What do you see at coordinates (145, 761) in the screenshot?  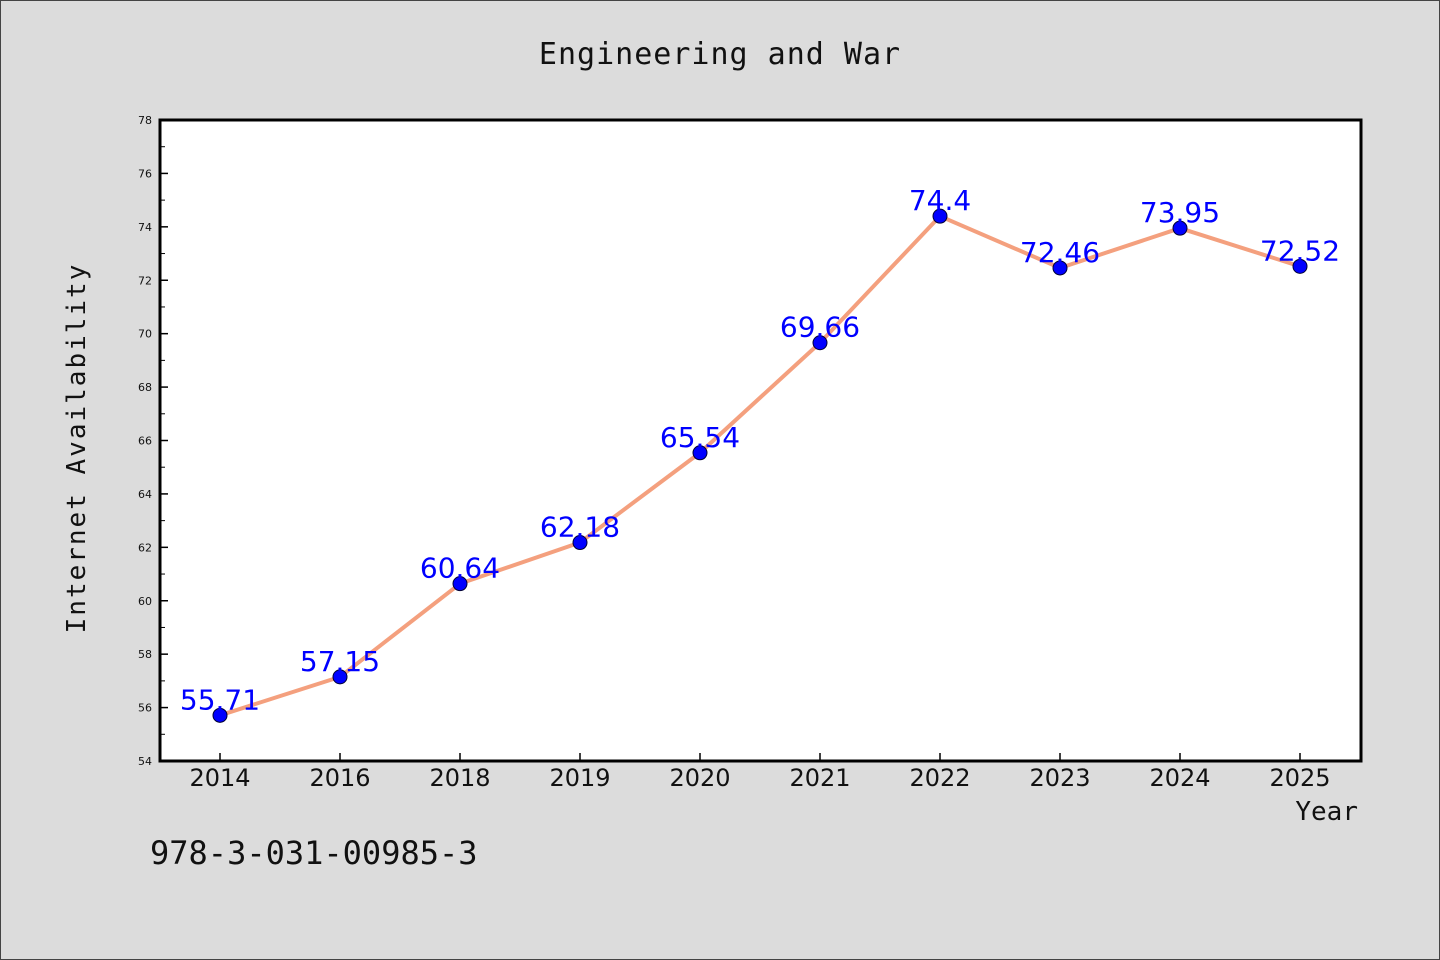 I see `y-tick-label-54: 54` at bounding box center [145, 761].